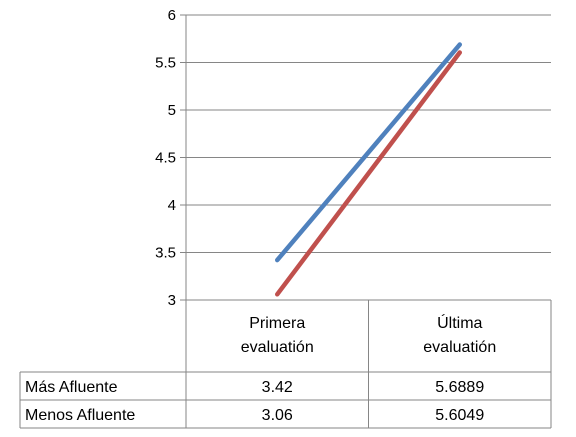 This screenshot has height=437, width=576. Describe the element at coordinates (165, 253) in the screenshot. I see `y-tick-label: 3.5` at that location.